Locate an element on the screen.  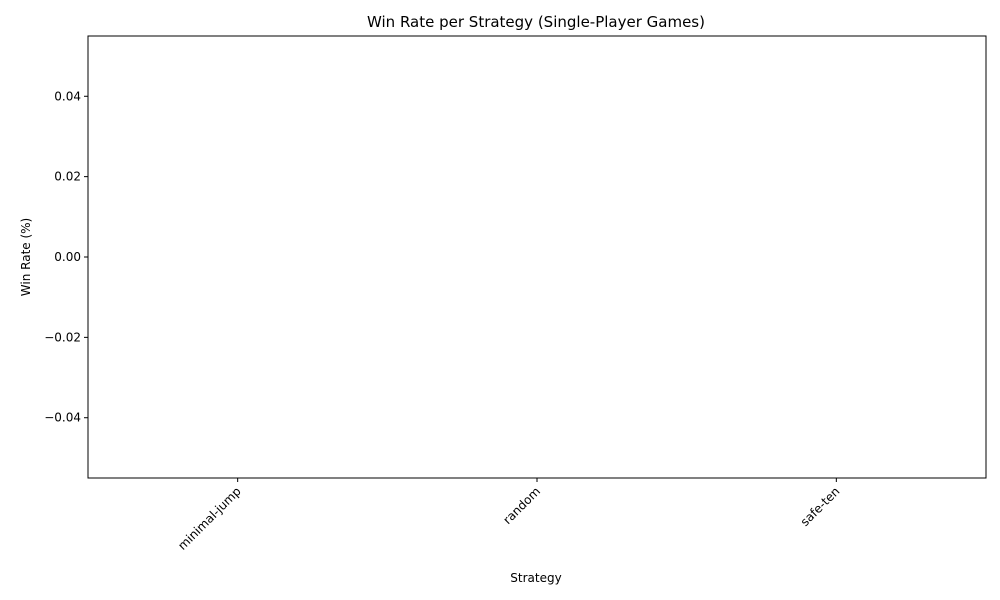
y-tick-label: −0.04 is located at coordinates (62, 418).